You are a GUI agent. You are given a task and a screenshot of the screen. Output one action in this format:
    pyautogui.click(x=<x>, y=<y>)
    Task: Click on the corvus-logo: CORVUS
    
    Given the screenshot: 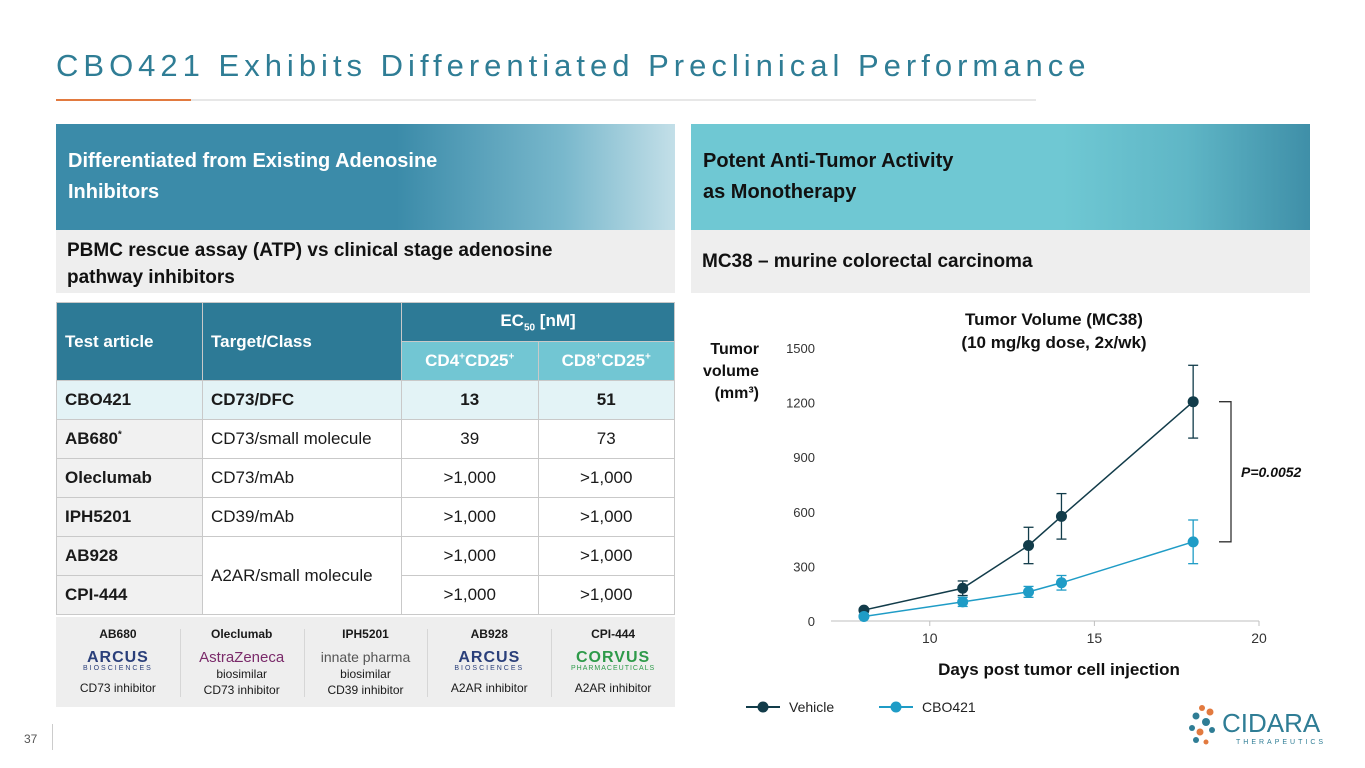 What is the action you would take?
    pyautogui.click(x=613, y=657)
    